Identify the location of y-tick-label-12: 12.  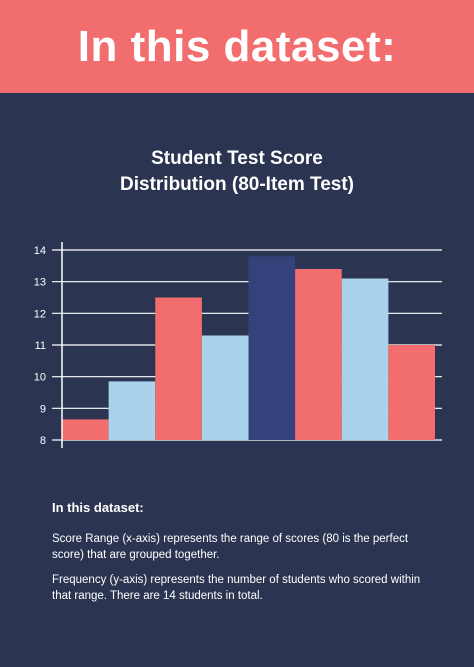
(40, 314).